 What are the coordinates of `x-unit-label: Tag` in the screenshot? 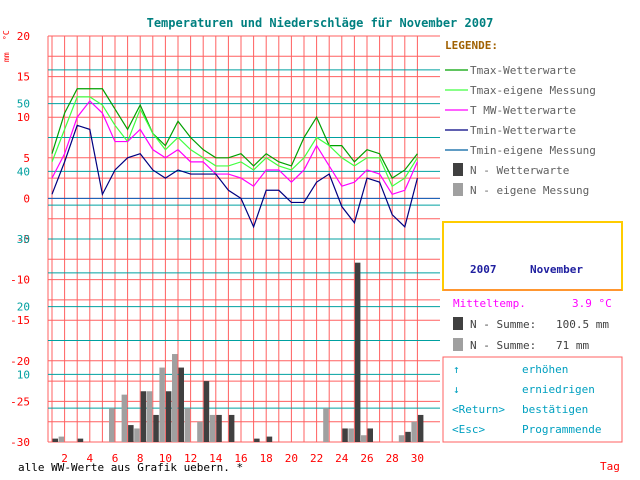 It's located at (610, 466).